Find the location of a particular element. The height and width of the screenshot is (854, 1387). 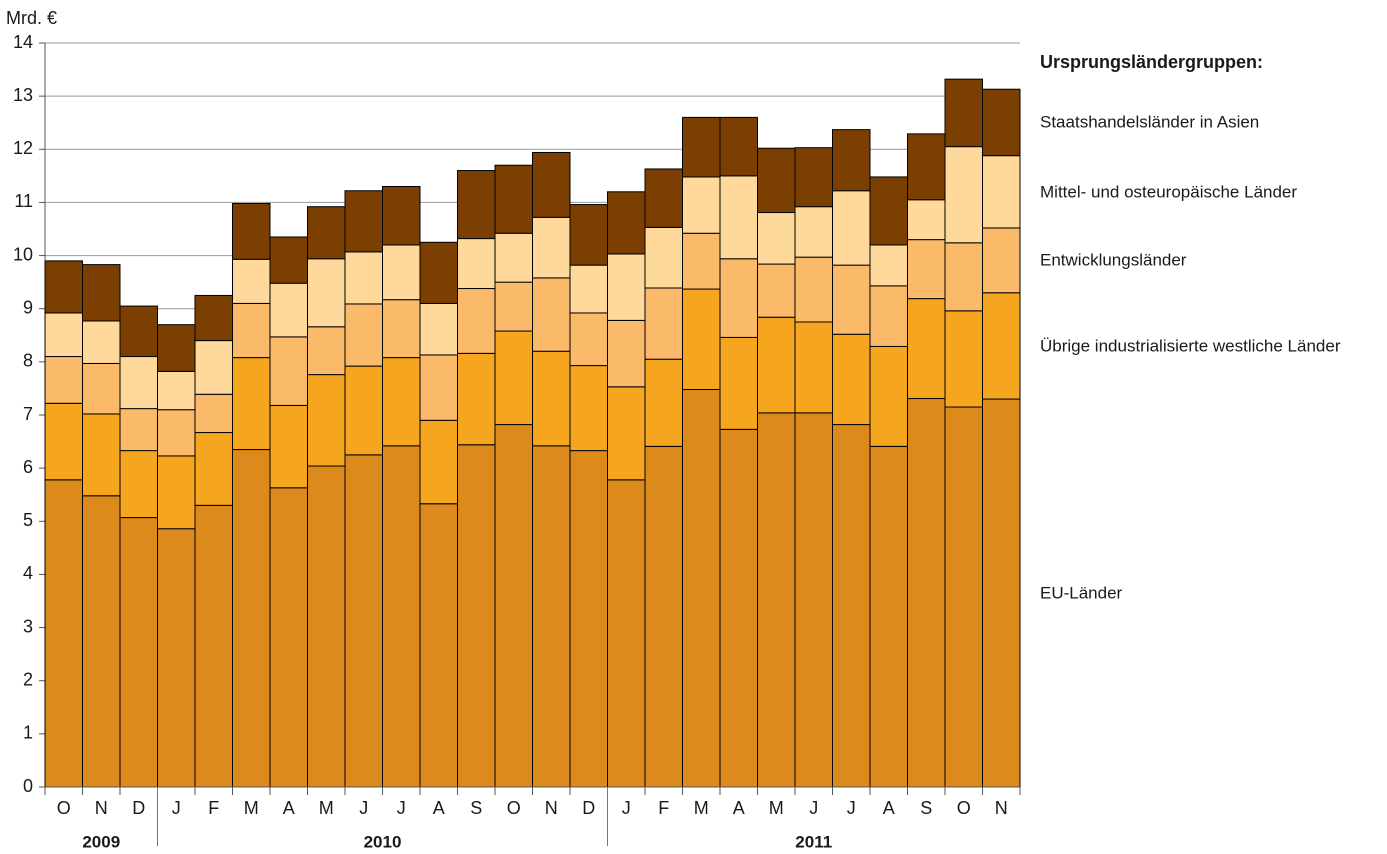

legend-label: Mittel- und osteuropäische Länder is located at coordinates (1169, 192).